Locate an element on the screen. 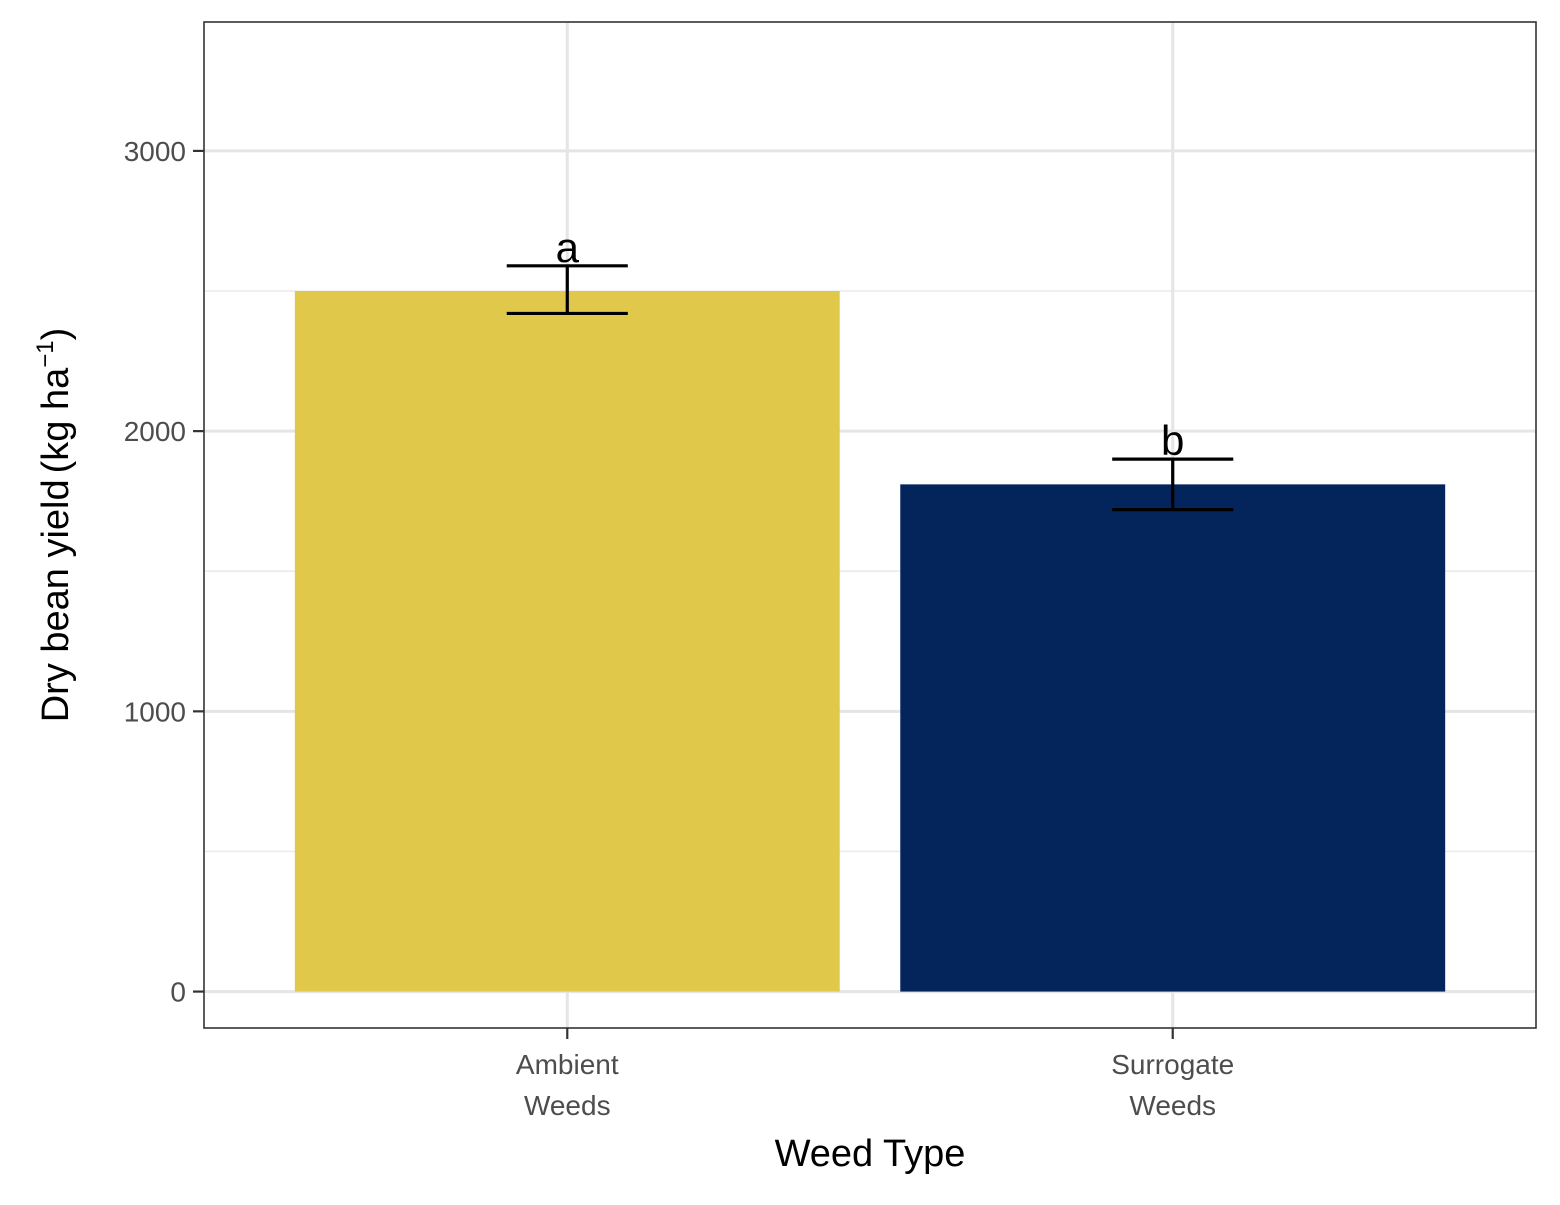  significance-letter: a is located at coordinates (568, 247).